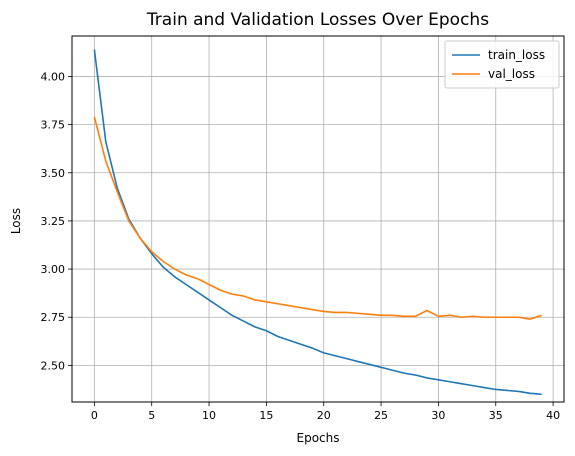  What do you see at coordinates (438, 415) in the screenshot?
I see `x-tick-label: 30` at bounding box center [438, 415].